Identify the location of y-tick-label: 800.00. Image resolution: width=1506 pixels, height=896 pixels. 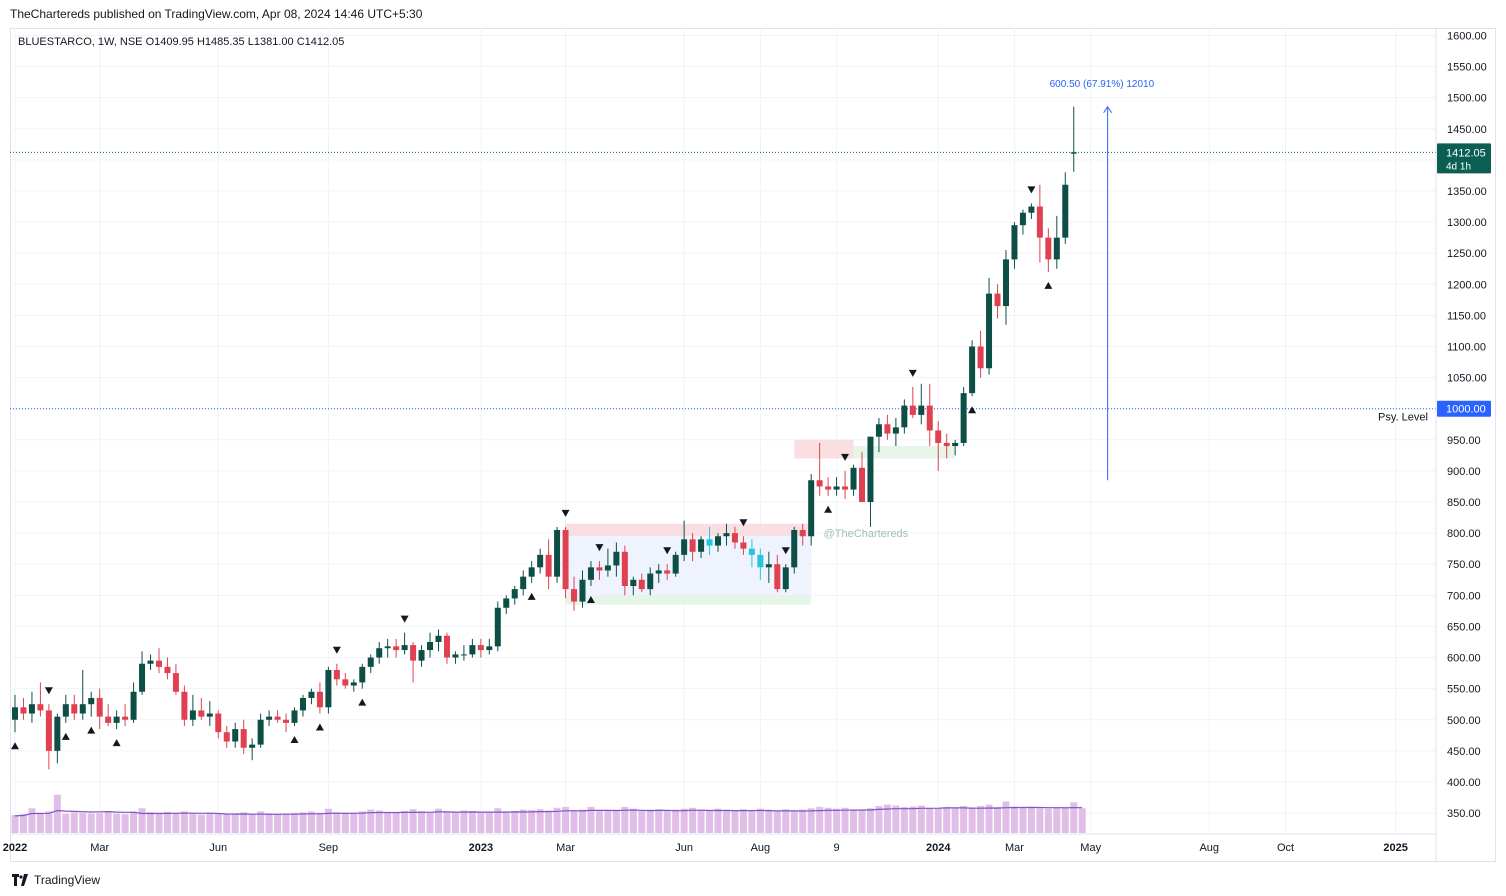
(1464, 534).